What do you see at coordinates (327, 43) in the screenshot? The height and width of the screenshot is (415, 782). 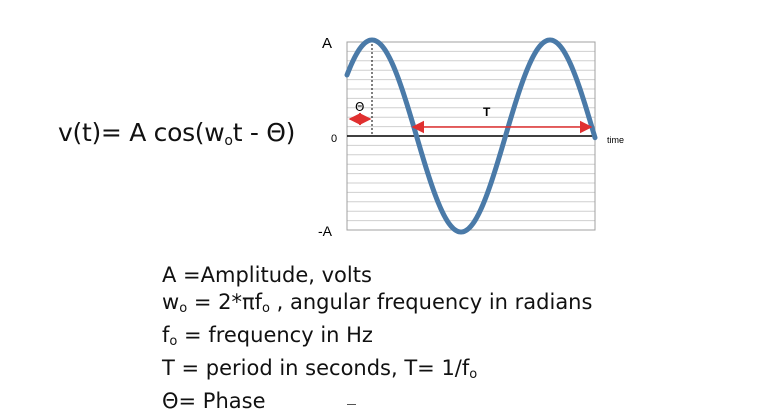 I see `label-amplitude-top: A` at bounding box center [327, 43].